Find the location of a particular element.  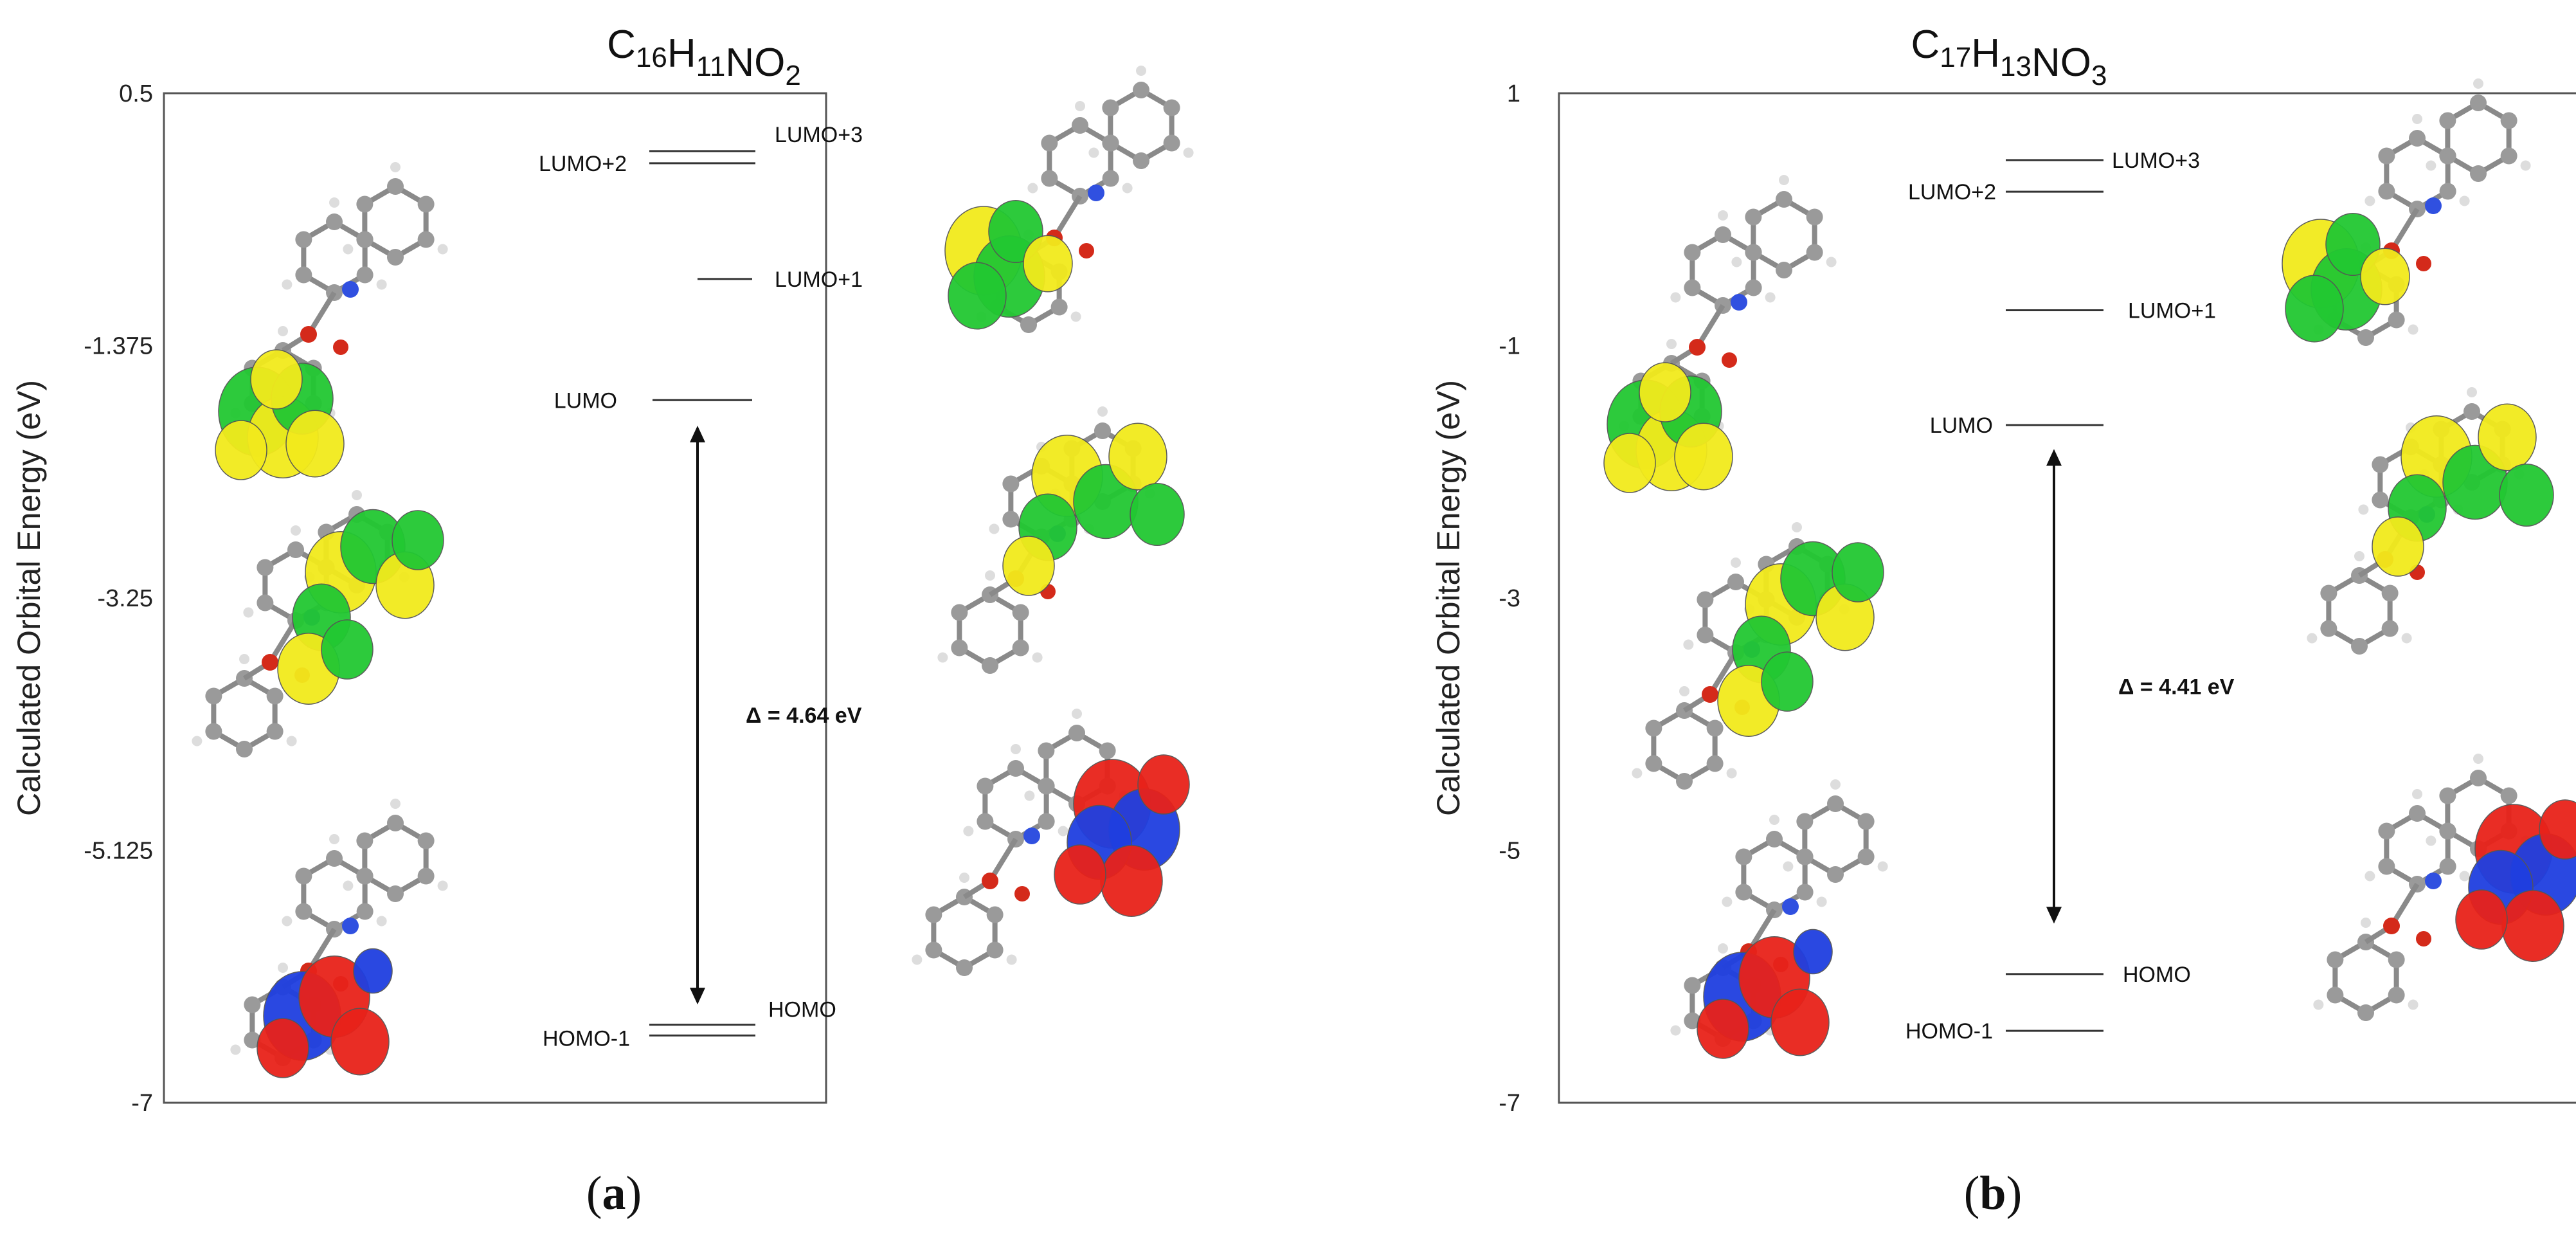

orbital-mid-right is located at coordinates (1061, 540).